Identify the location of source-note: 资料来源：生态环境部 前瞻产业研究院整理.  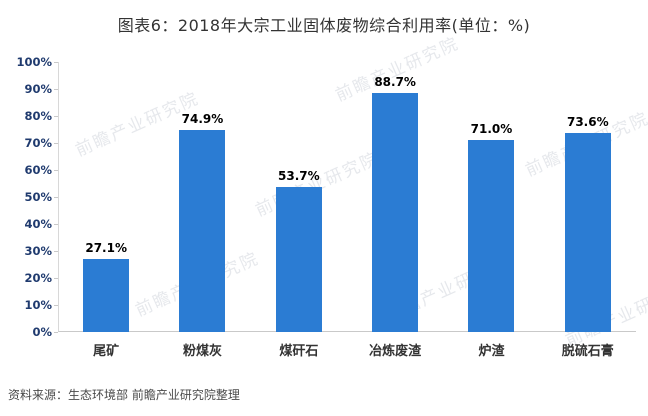
(124, 395).